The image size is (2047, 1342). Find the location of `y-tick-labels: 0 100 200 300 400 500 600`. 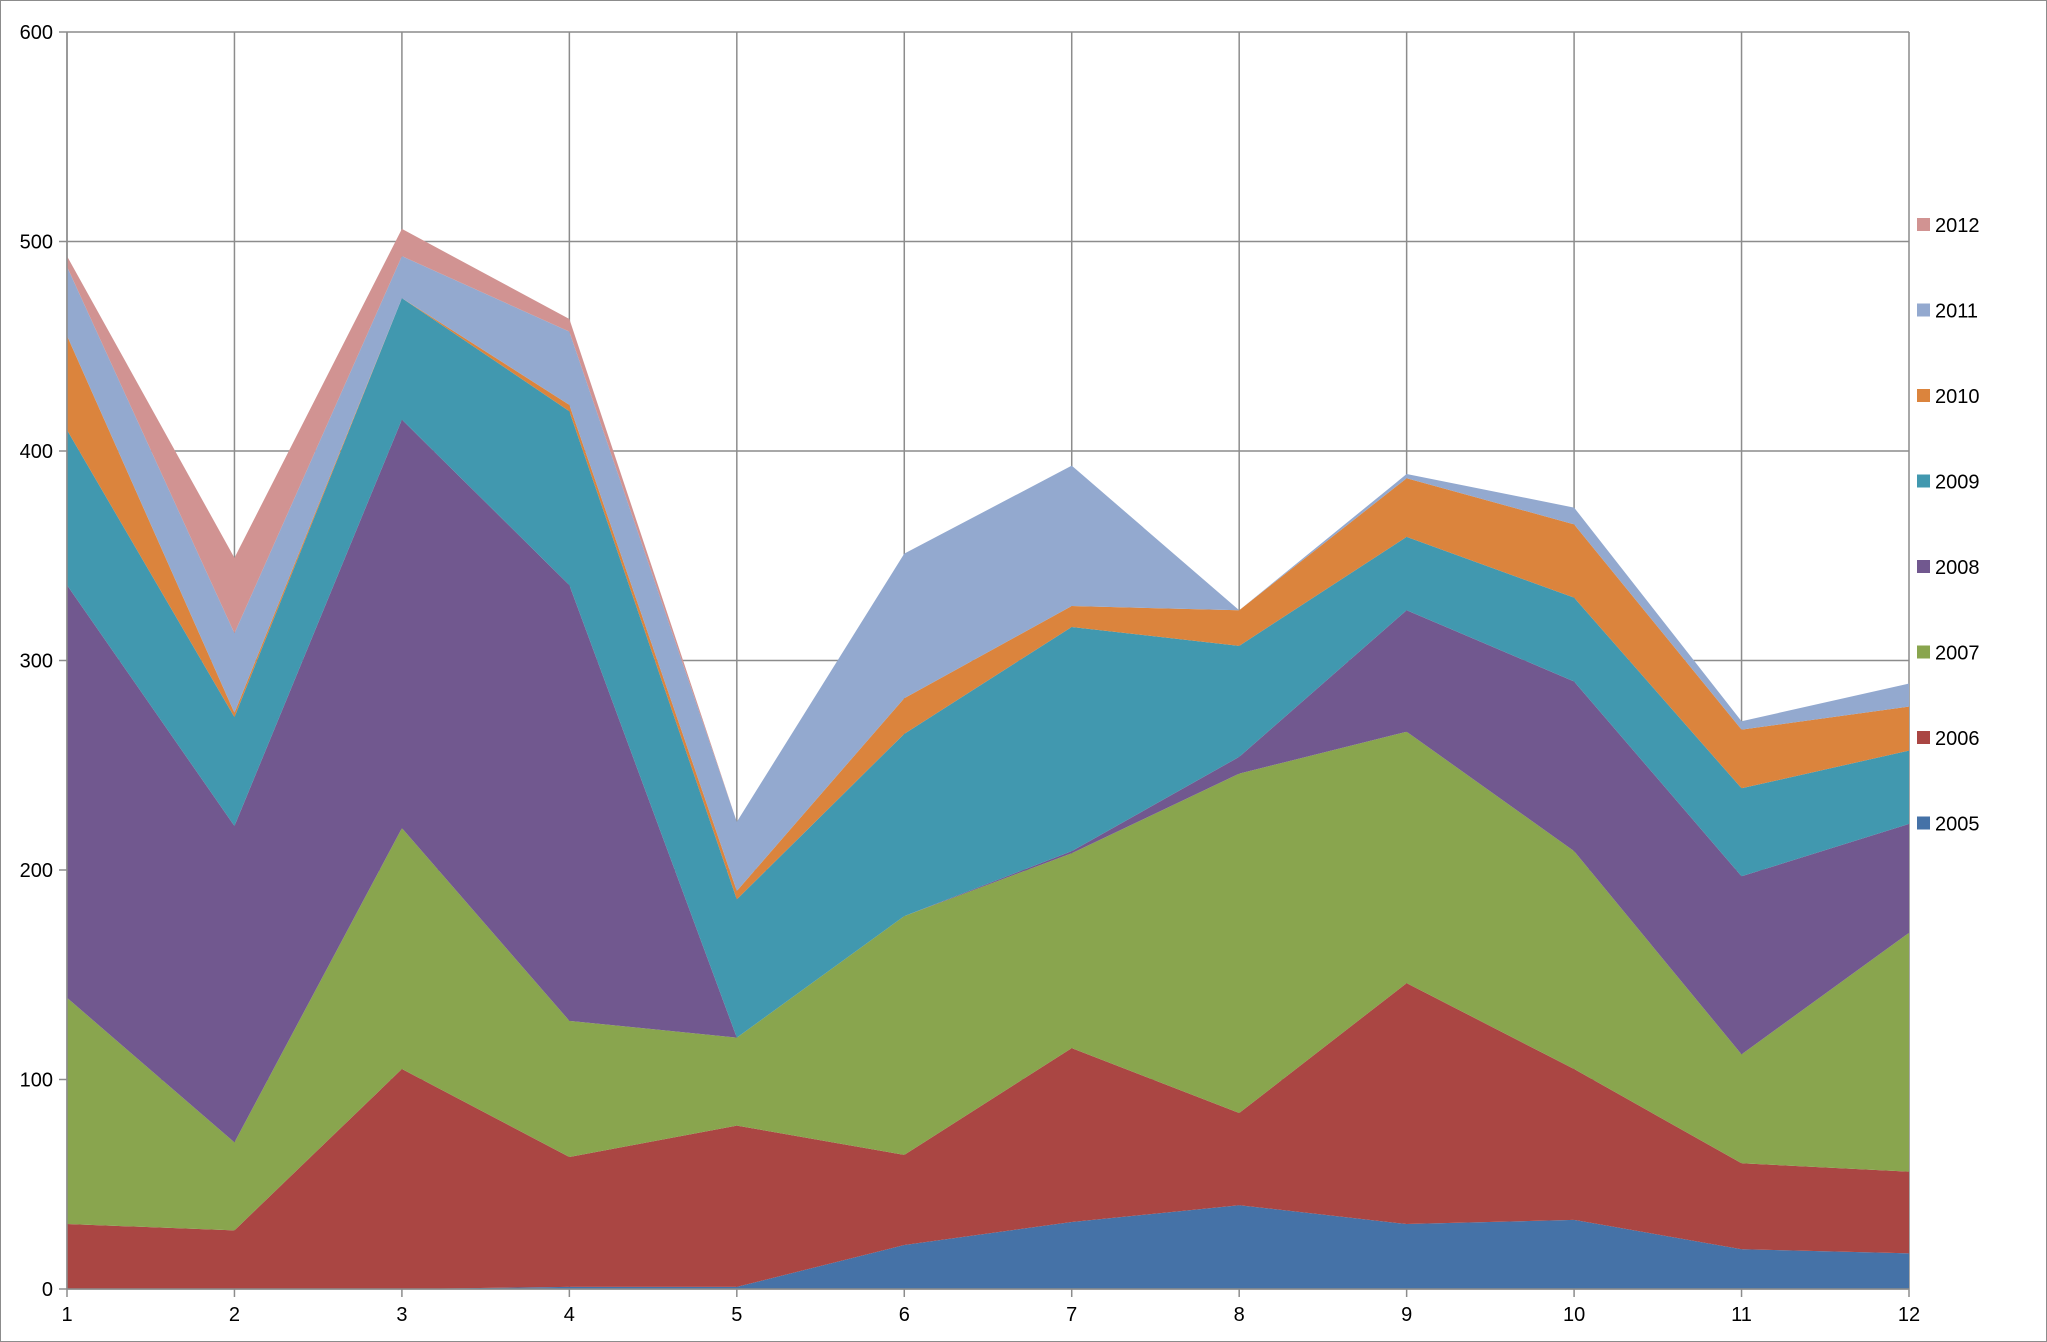

y-tick-labels: 0 100 200 300 400 500 600 is located at coordinates (36, 661).